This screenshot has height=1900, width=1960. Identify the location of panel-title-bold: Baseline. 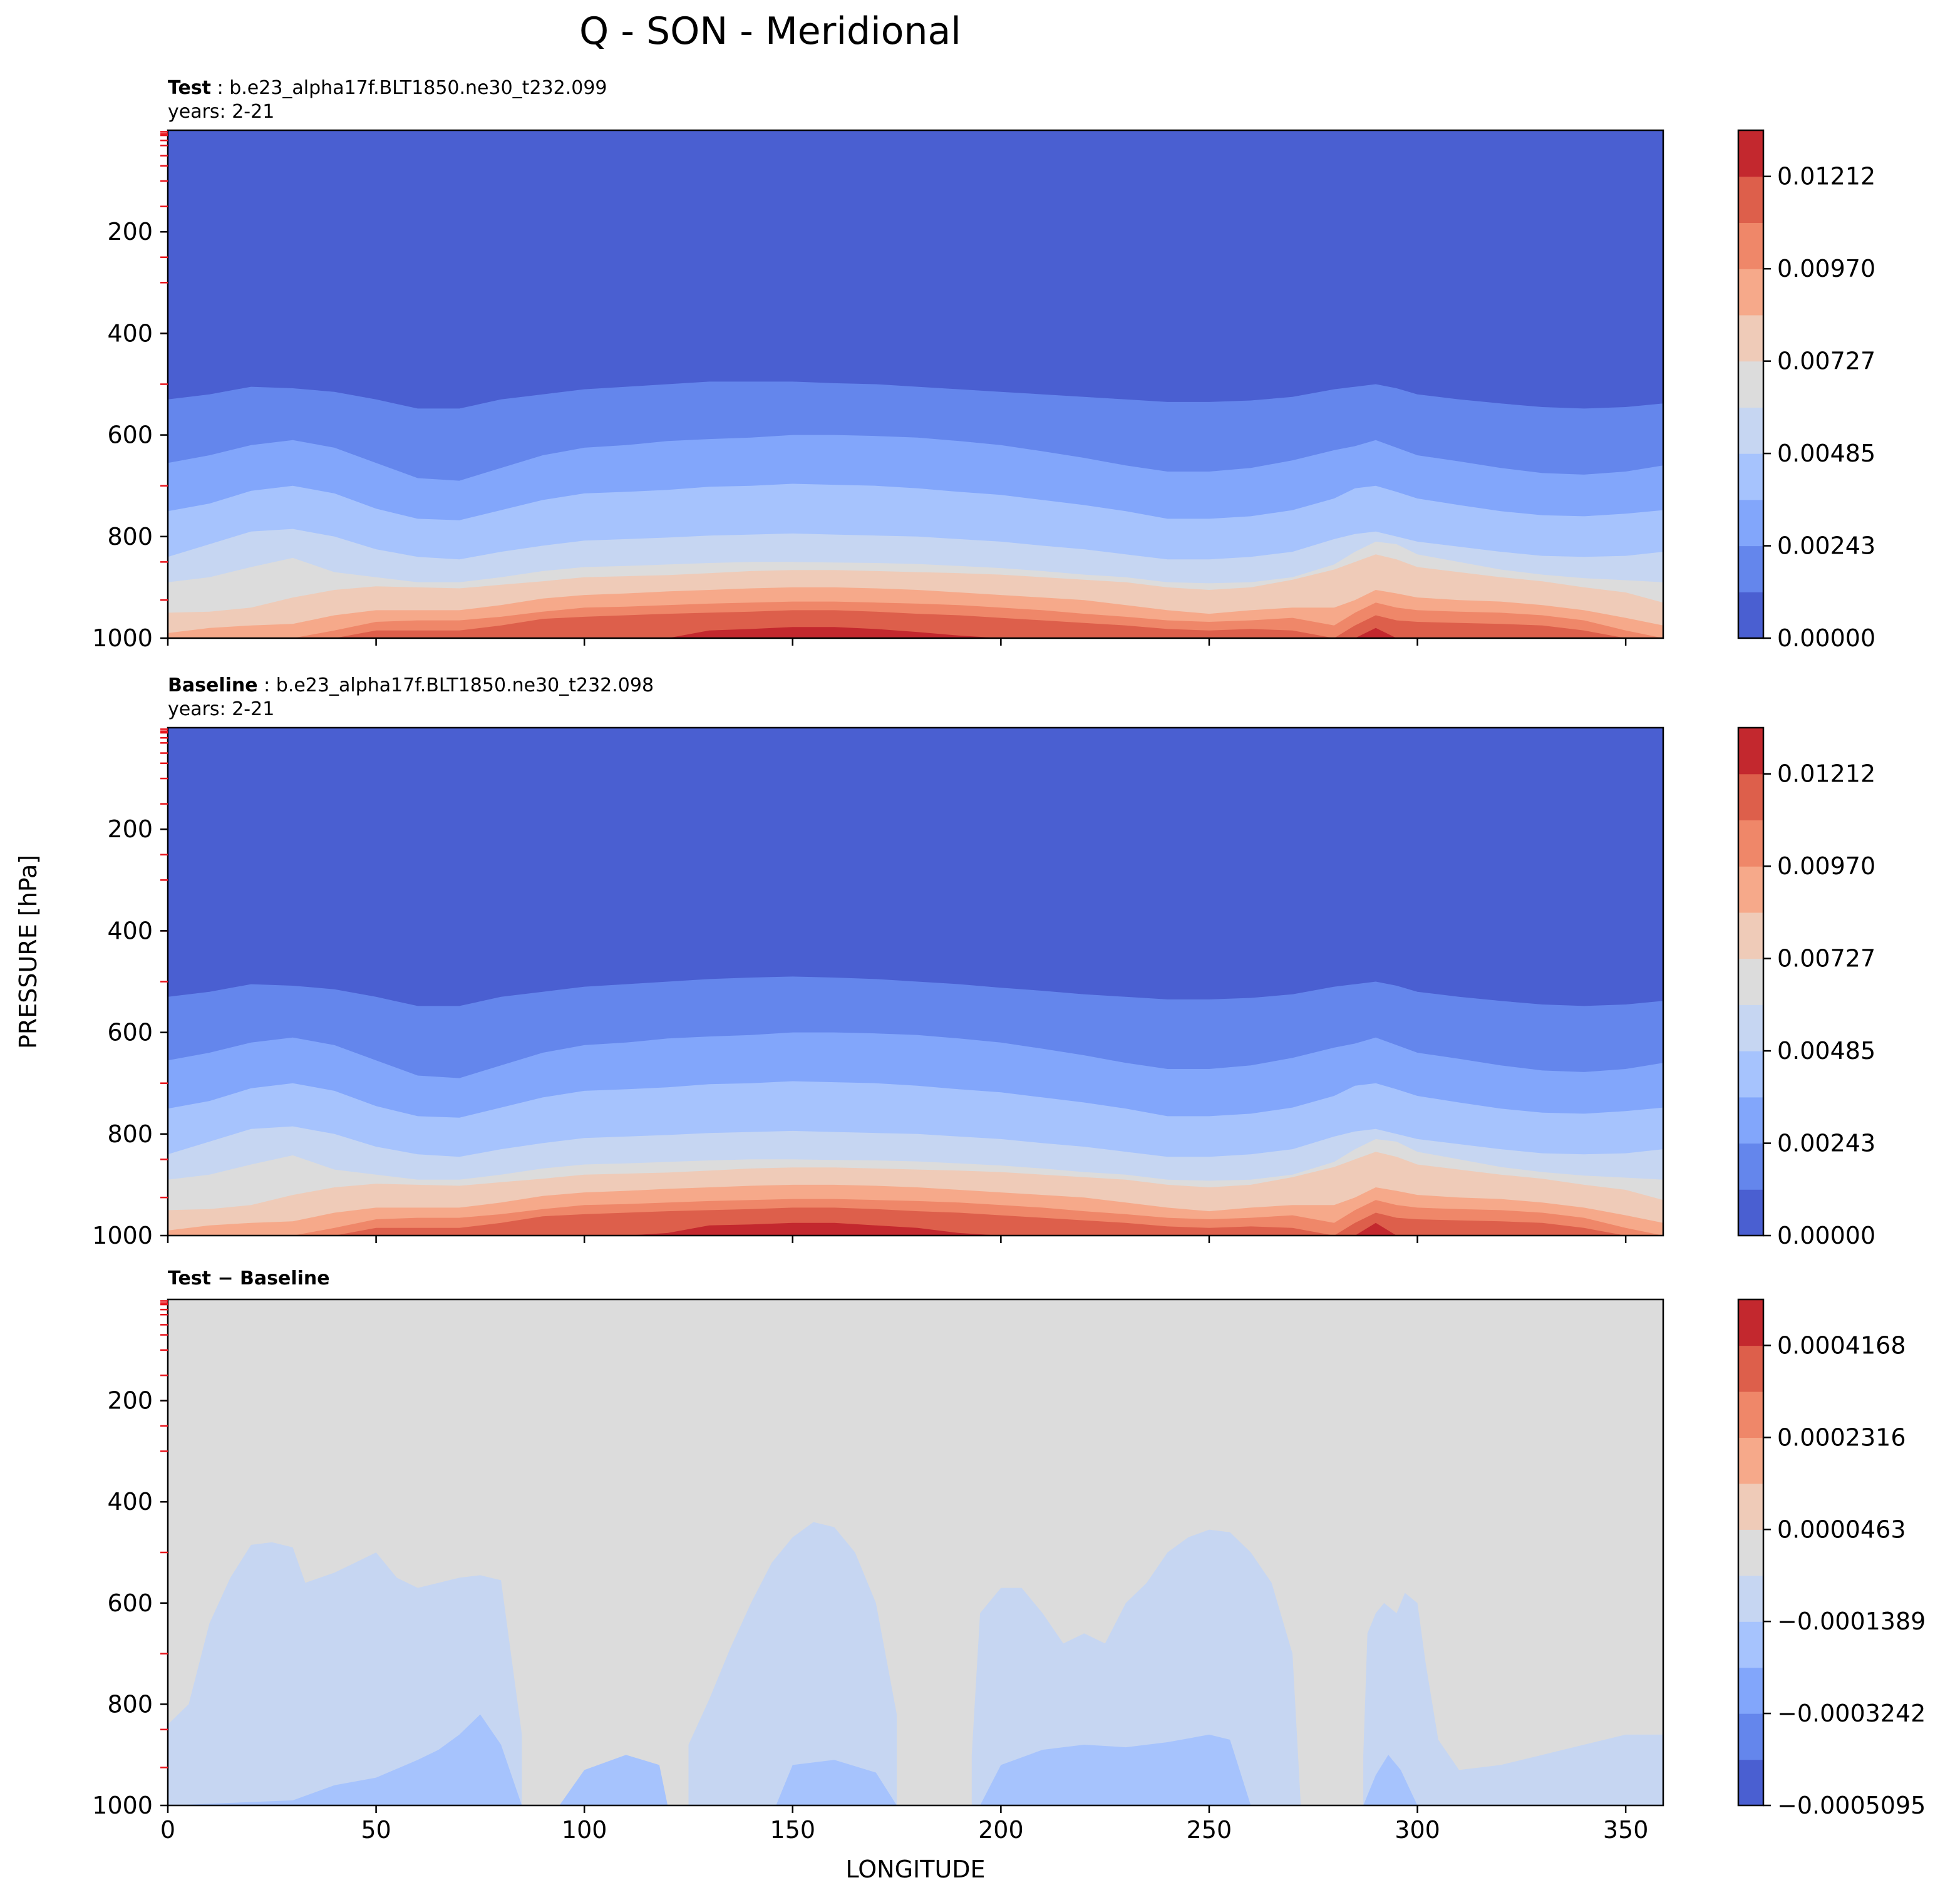
(213, 685).